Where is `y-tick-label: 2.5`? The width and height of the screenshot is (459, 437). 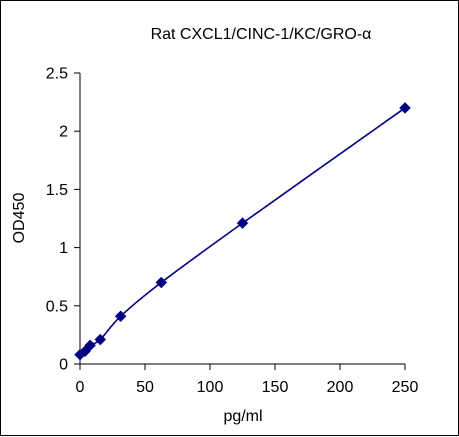 y-tick-label: 2.5 is located at coordinates (57, 74).